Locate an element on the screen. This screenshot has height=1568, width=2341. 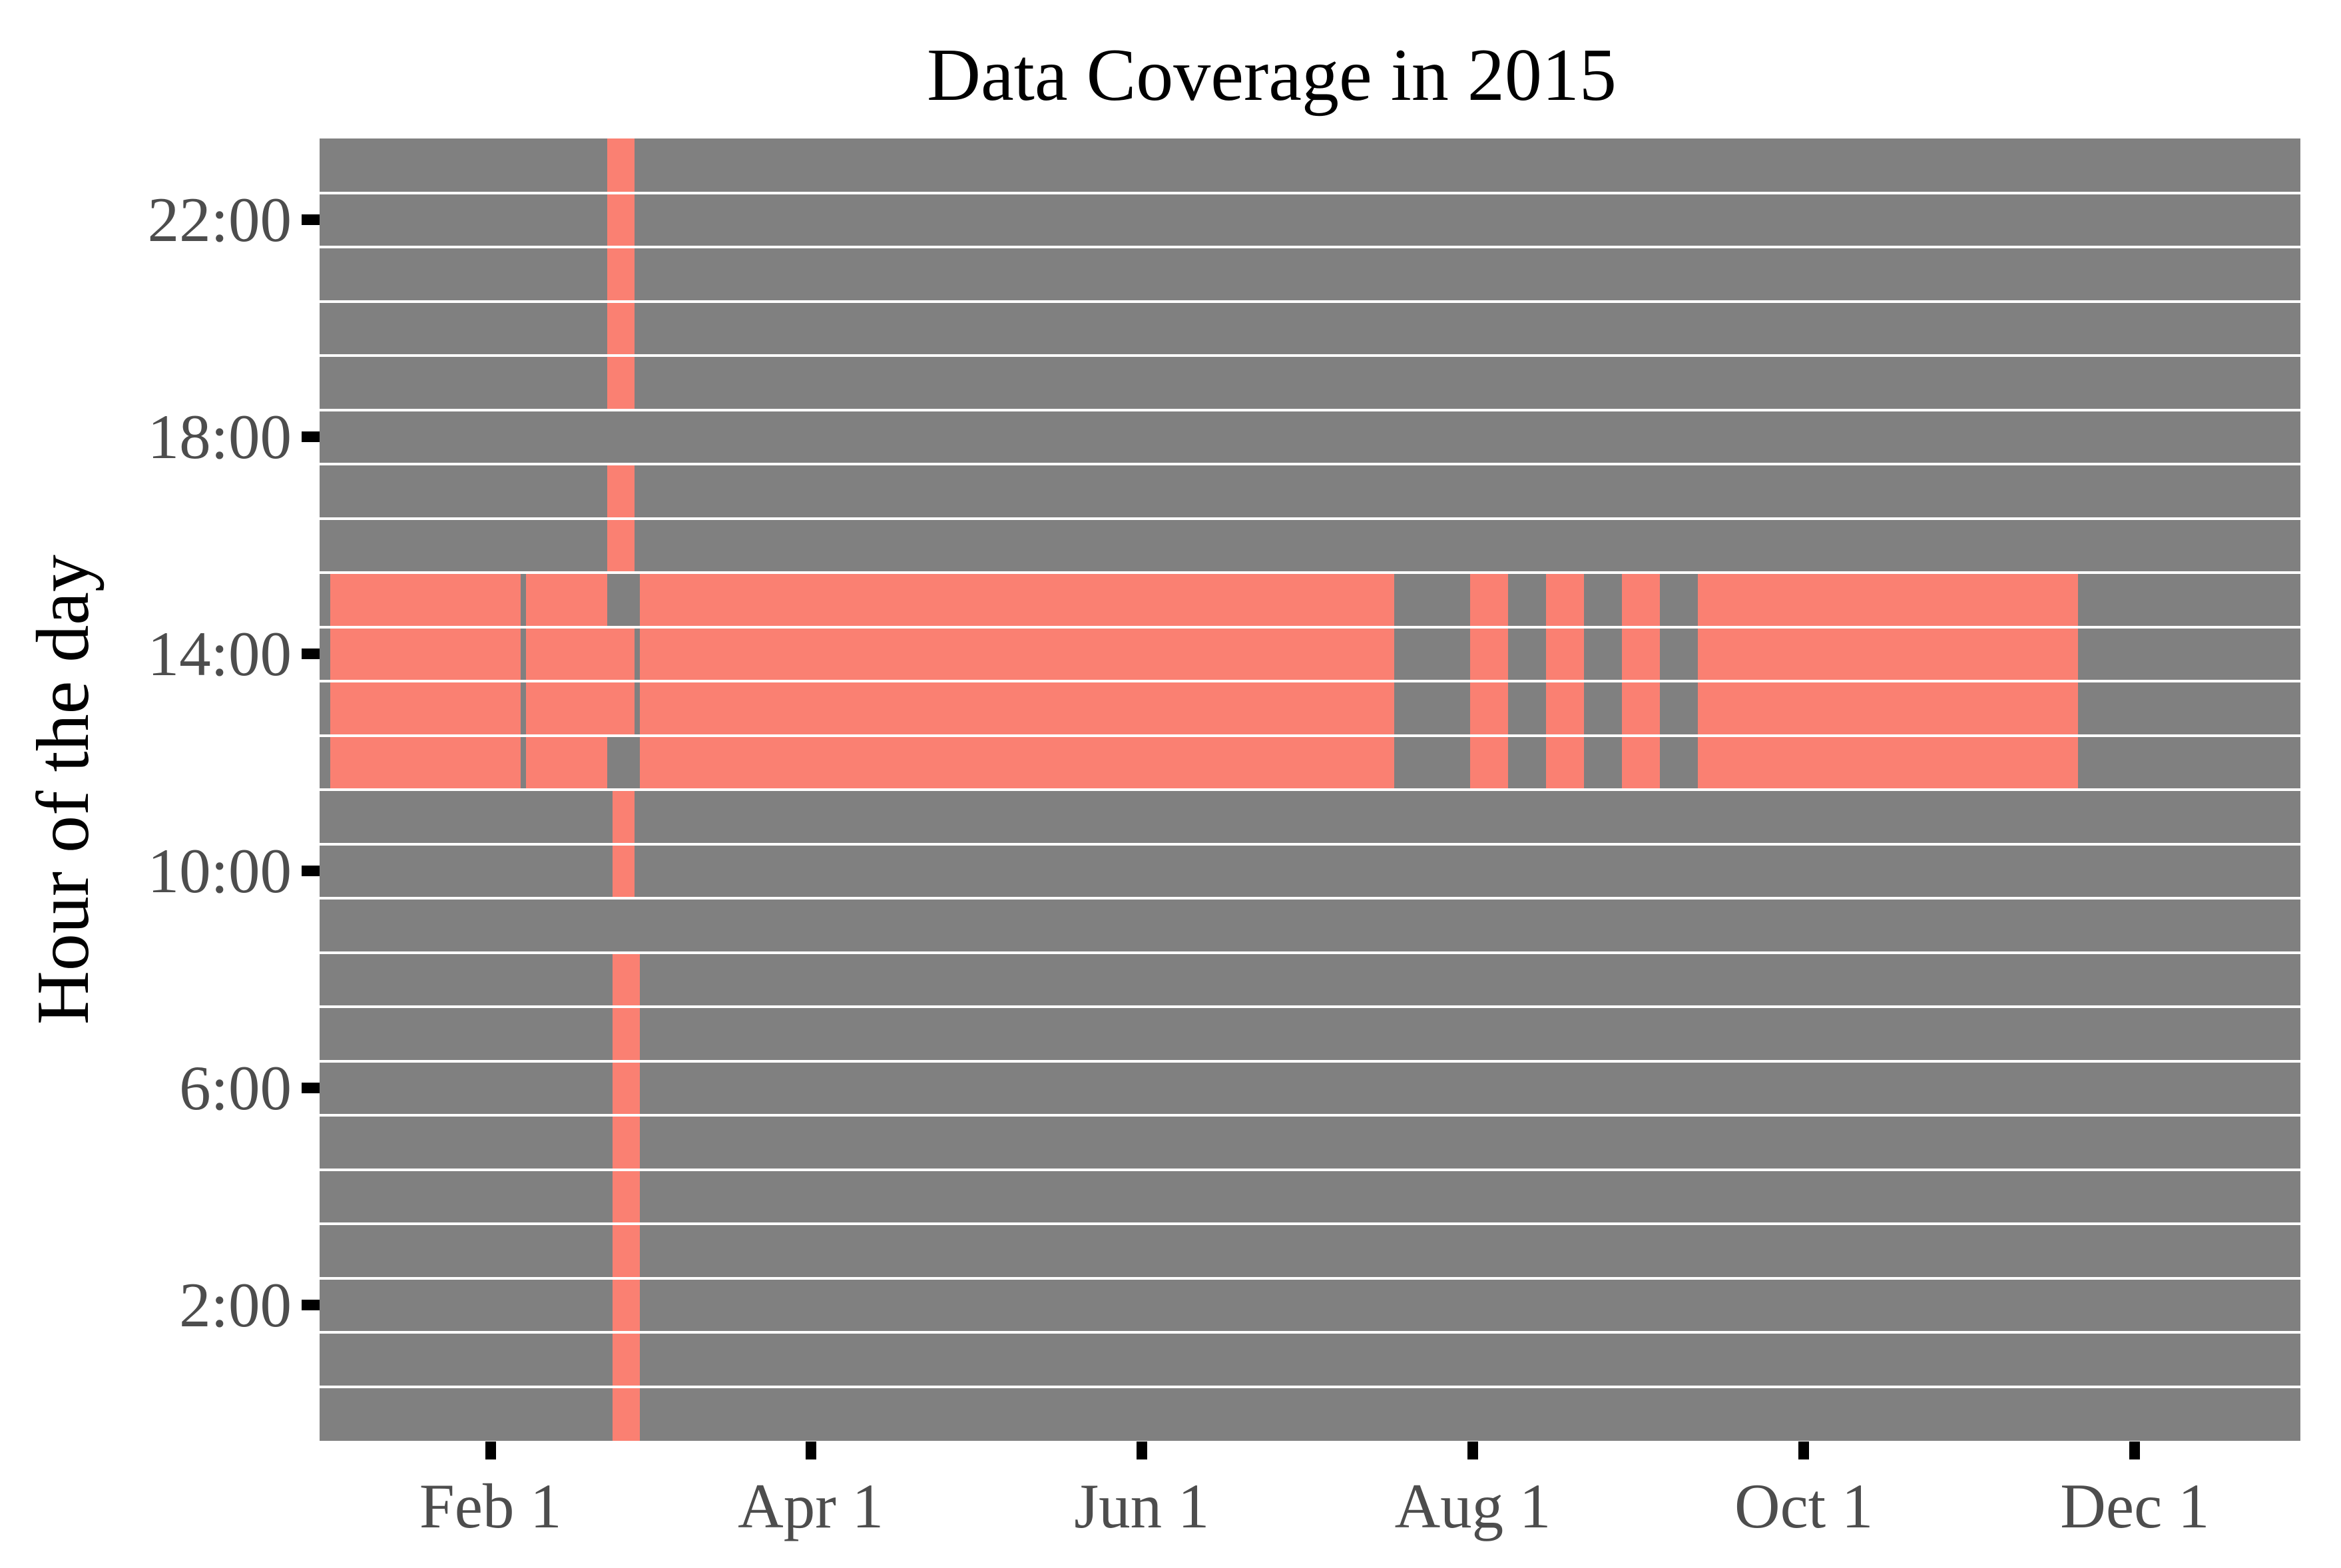
x-tick-label: Apr 1 is located at coordinates (811, 1506).